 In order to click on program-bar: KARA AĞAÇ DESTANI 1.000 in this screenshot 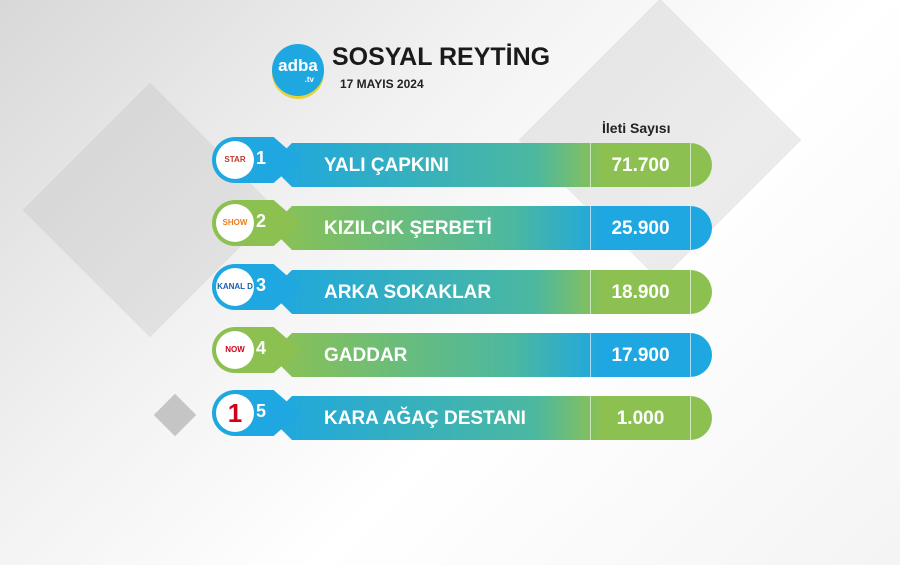, I will do `click(491, 418)`.